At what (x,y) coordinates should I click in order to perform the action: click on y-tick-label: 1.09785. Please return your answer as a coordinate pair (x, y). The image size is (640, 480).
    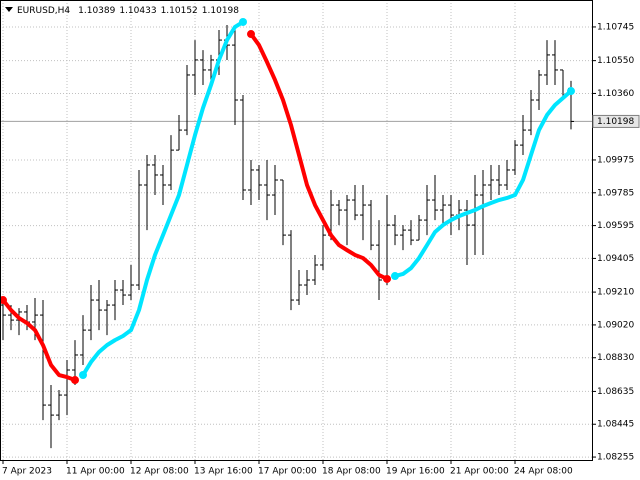
    Looking at the image, I should click on (615, 193).